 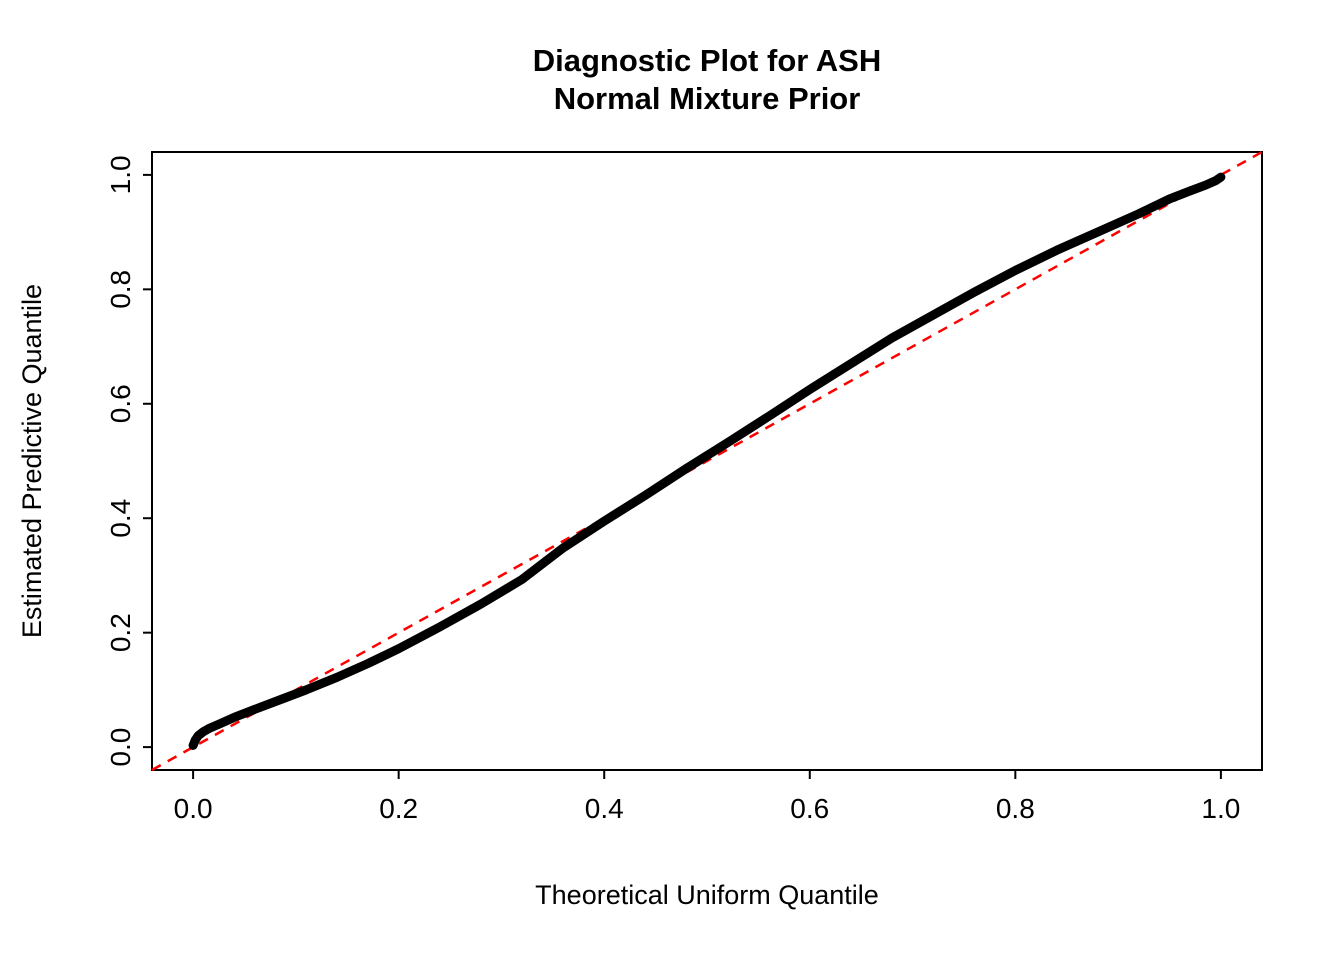 What do you see at coordinates (120, 174) in the screenshot?
I see `y-tick-label: 1.0` at bounding box center [120, 174].